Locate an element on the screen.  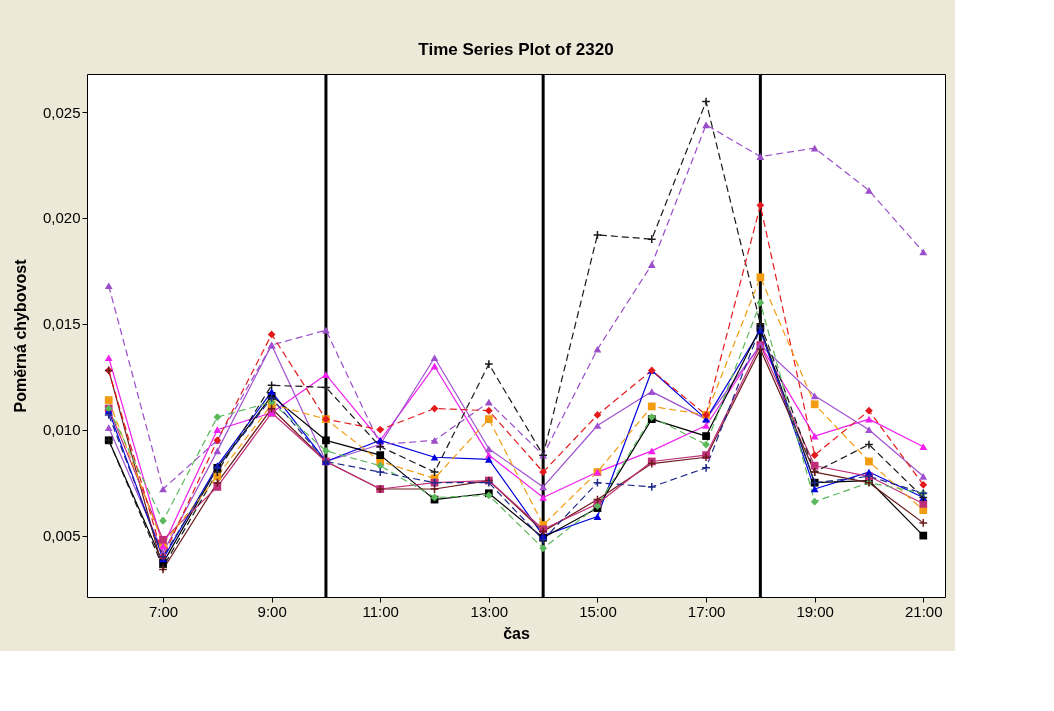
y-tick-label: 0,015 is located at coordinates (61, 324).